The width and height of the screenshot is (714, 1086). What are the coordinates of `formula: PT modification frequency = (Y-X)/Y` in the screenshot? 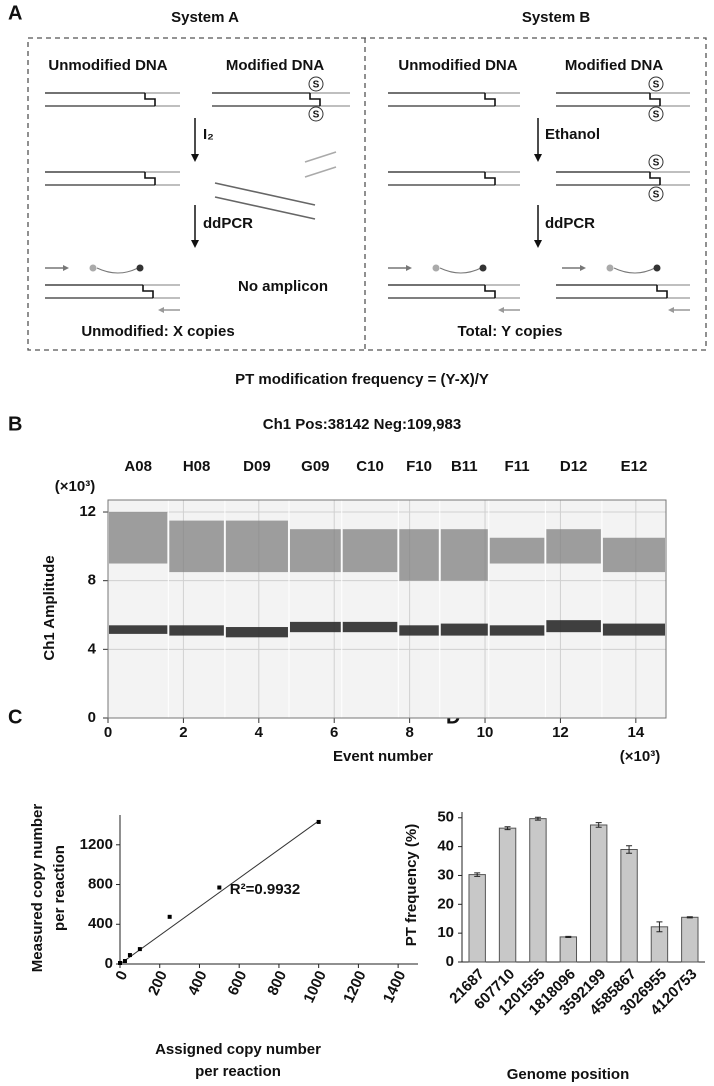 It's located at (362, 379).